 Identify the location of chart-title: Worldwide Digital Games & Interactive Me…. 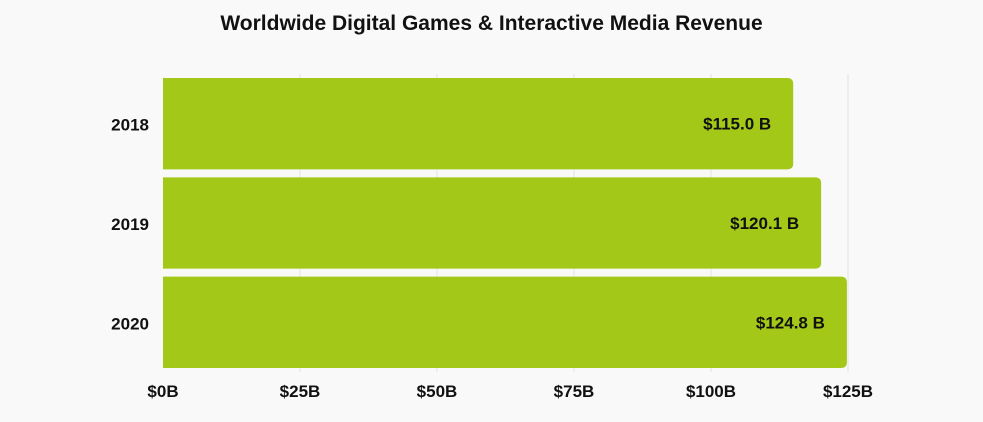
(491, 23).